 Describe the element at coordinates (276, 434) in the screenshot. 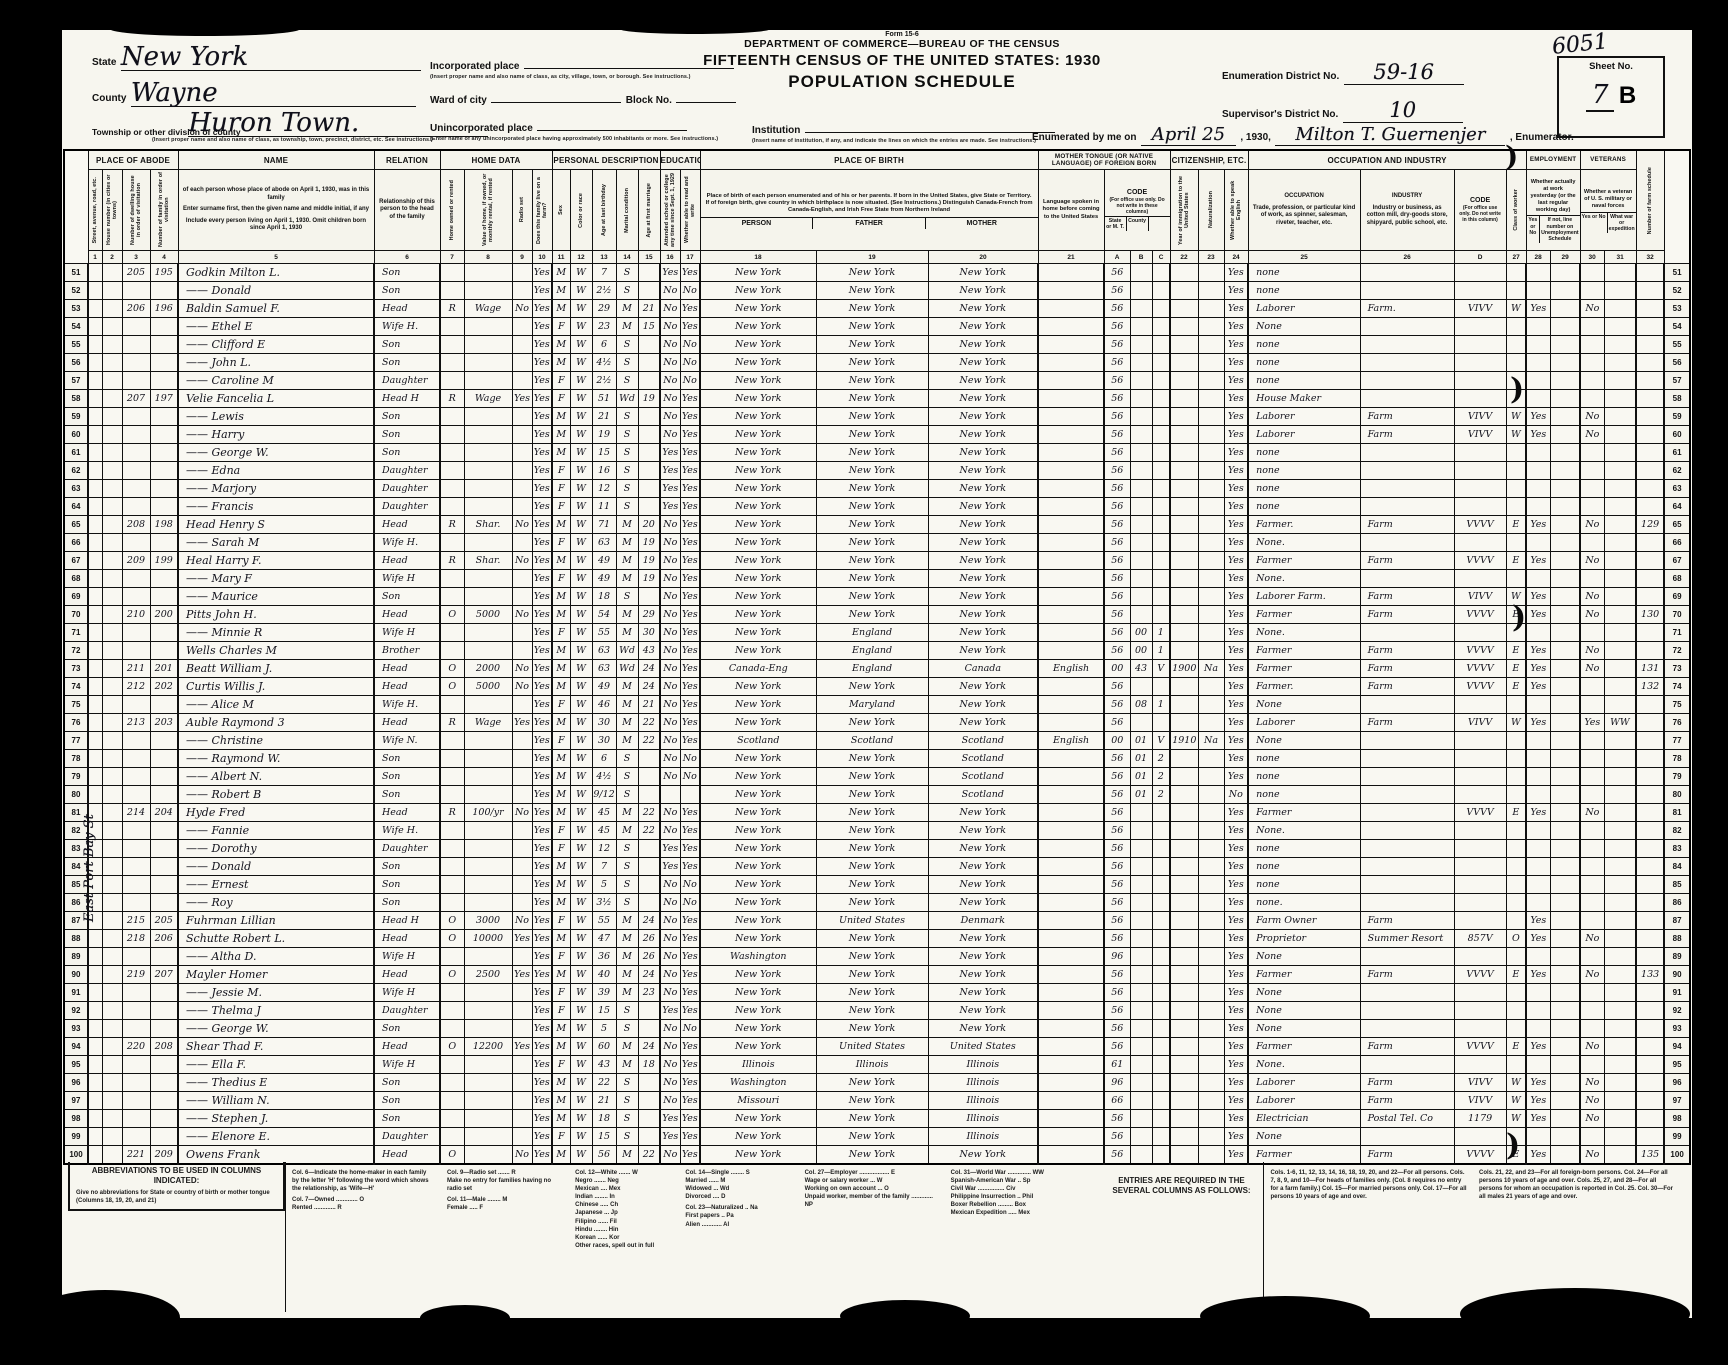

I see `cell-nm: —— Harry` at that location.